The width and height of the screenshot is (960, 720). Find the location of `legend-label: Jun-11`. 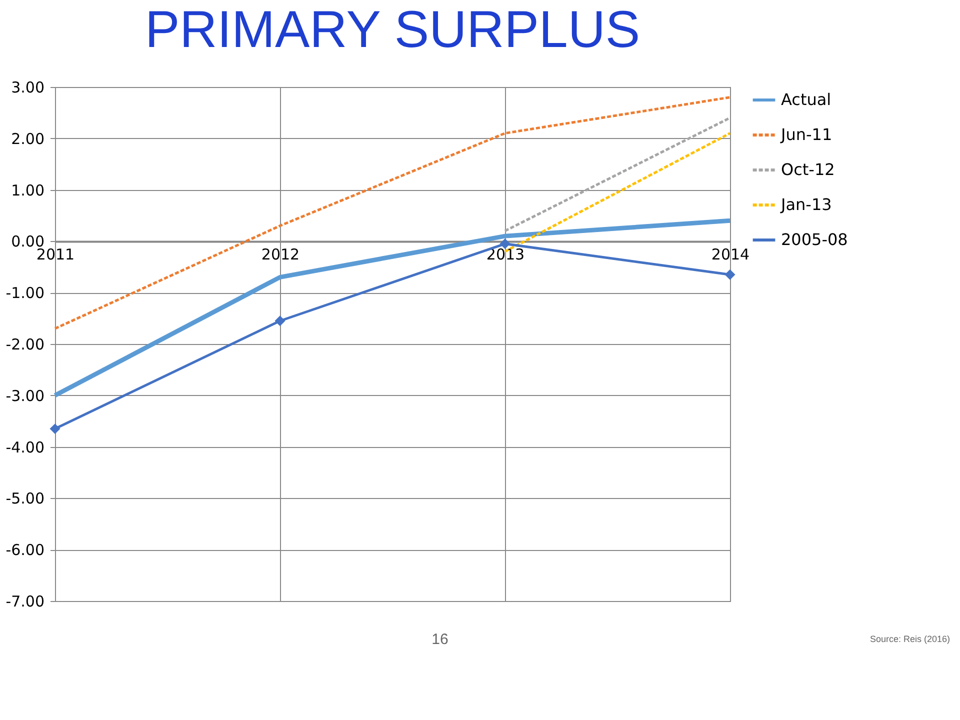

legend-label: Jun-11 is located at coordinates (806, 134).